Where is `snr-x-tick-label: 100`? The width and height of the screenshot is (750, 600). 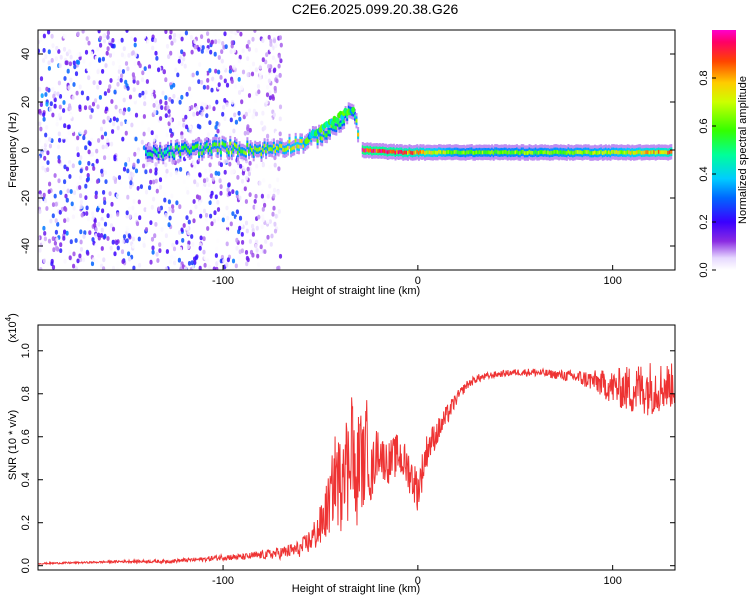
snr-x-tick-label: 100 is located at coordinates (612, 581).